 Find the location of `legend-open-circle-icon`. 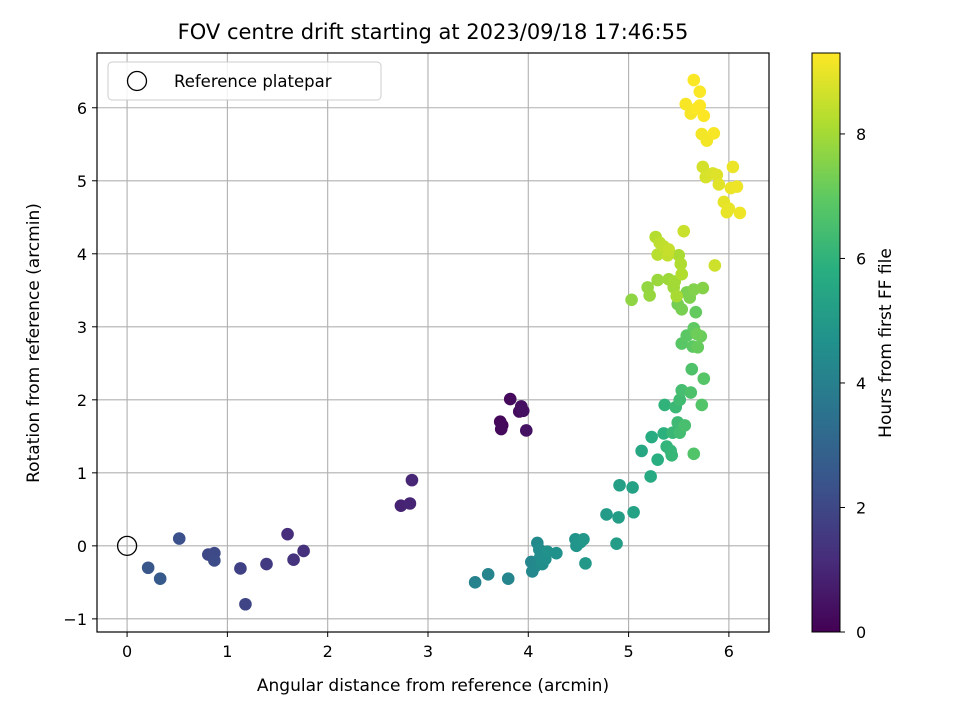

legend-open-circle-icon is located at coordinates (137, 81).